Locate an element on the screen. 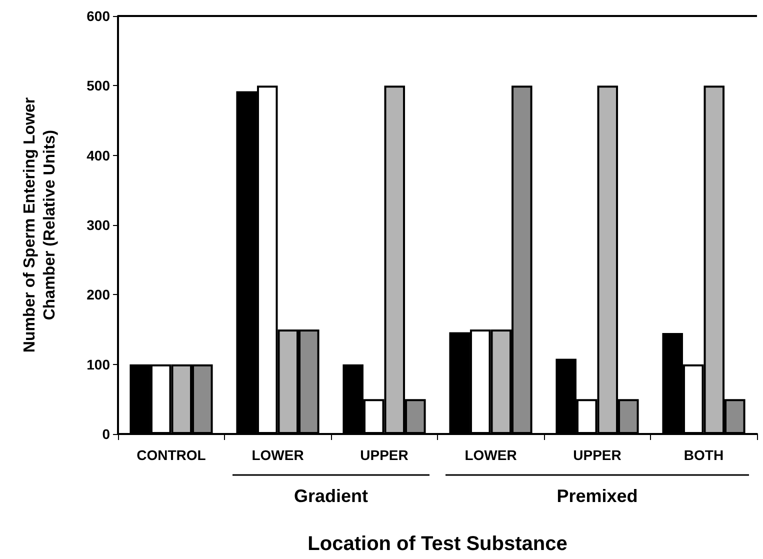  y-tick-label: 600 is located at coordinates (98, 16).